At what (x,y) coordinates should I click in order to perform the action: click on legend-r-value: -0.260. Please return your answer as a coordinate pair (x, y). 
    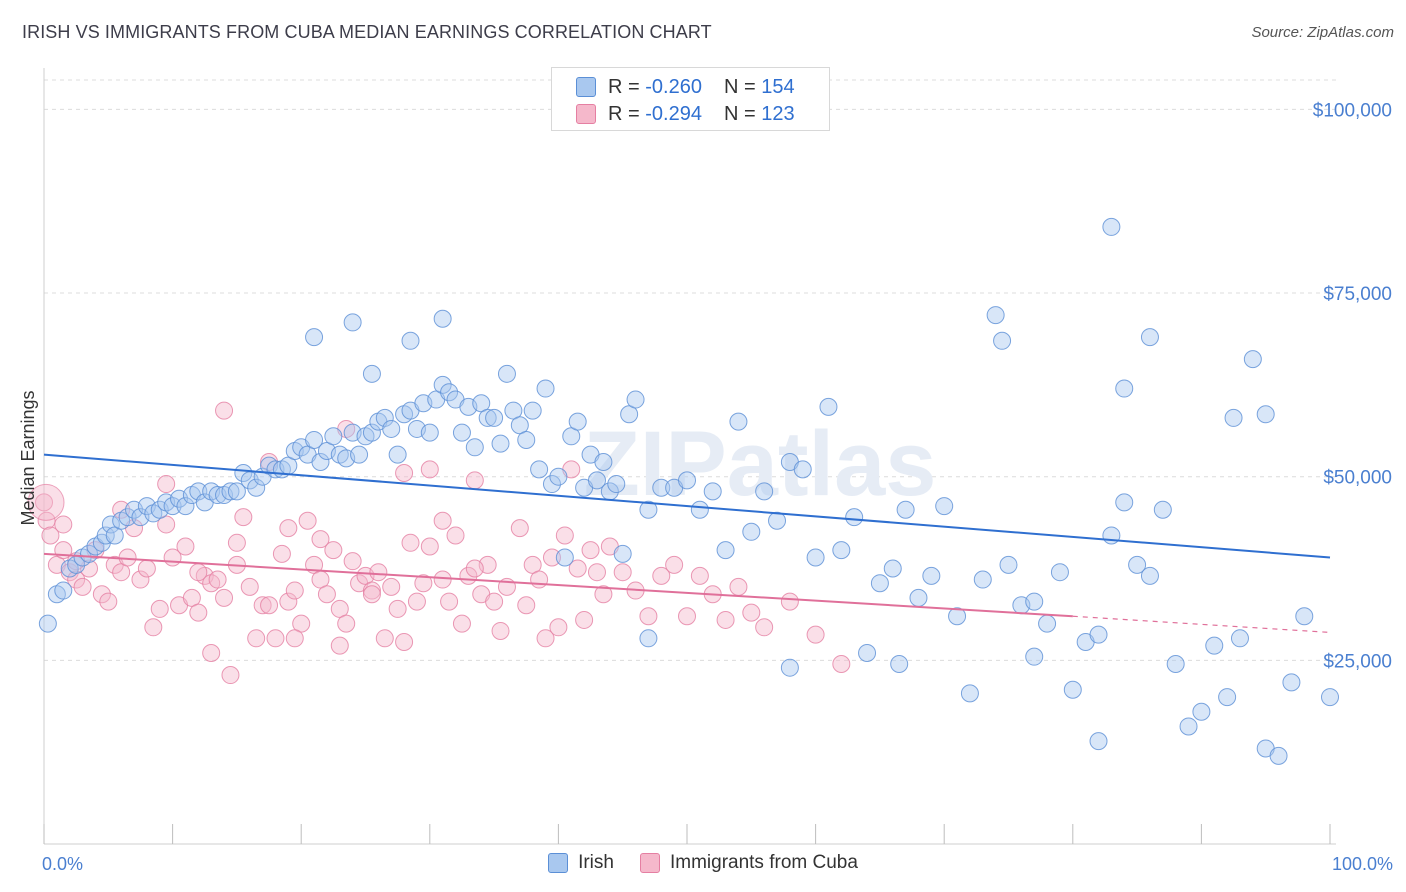
    Looking at the image, I should click on (673, 86).